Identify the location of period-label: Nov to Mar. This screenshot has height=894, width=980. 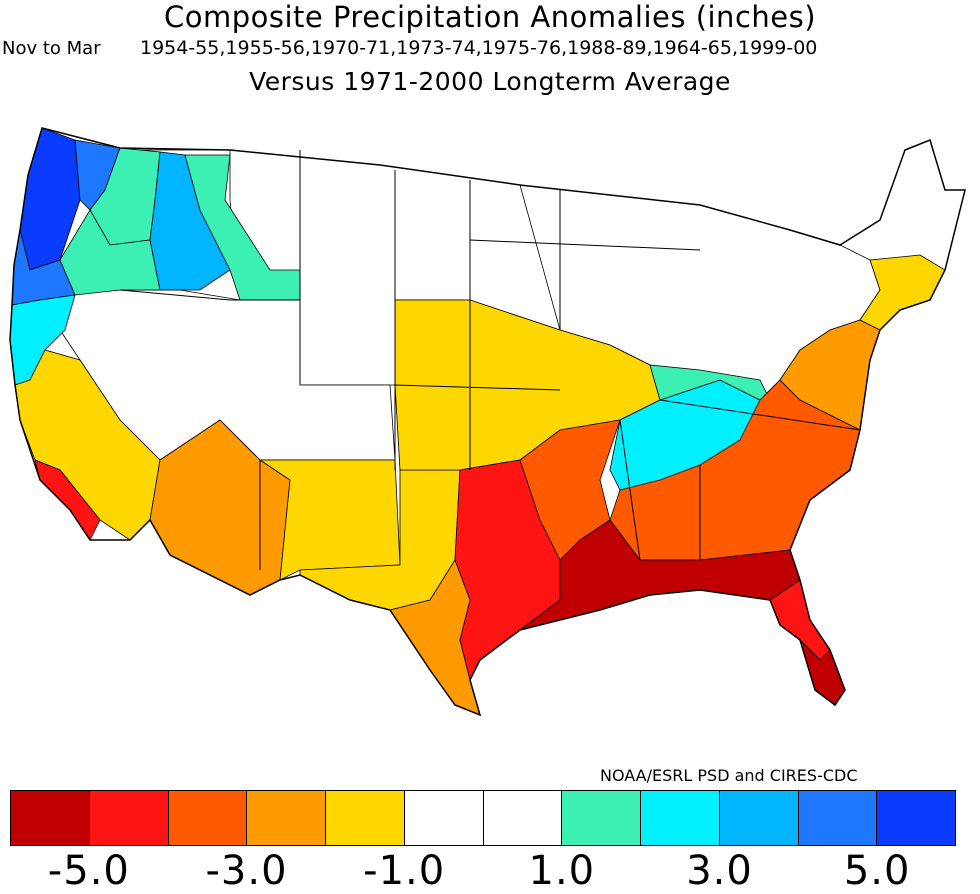
(51, 48).